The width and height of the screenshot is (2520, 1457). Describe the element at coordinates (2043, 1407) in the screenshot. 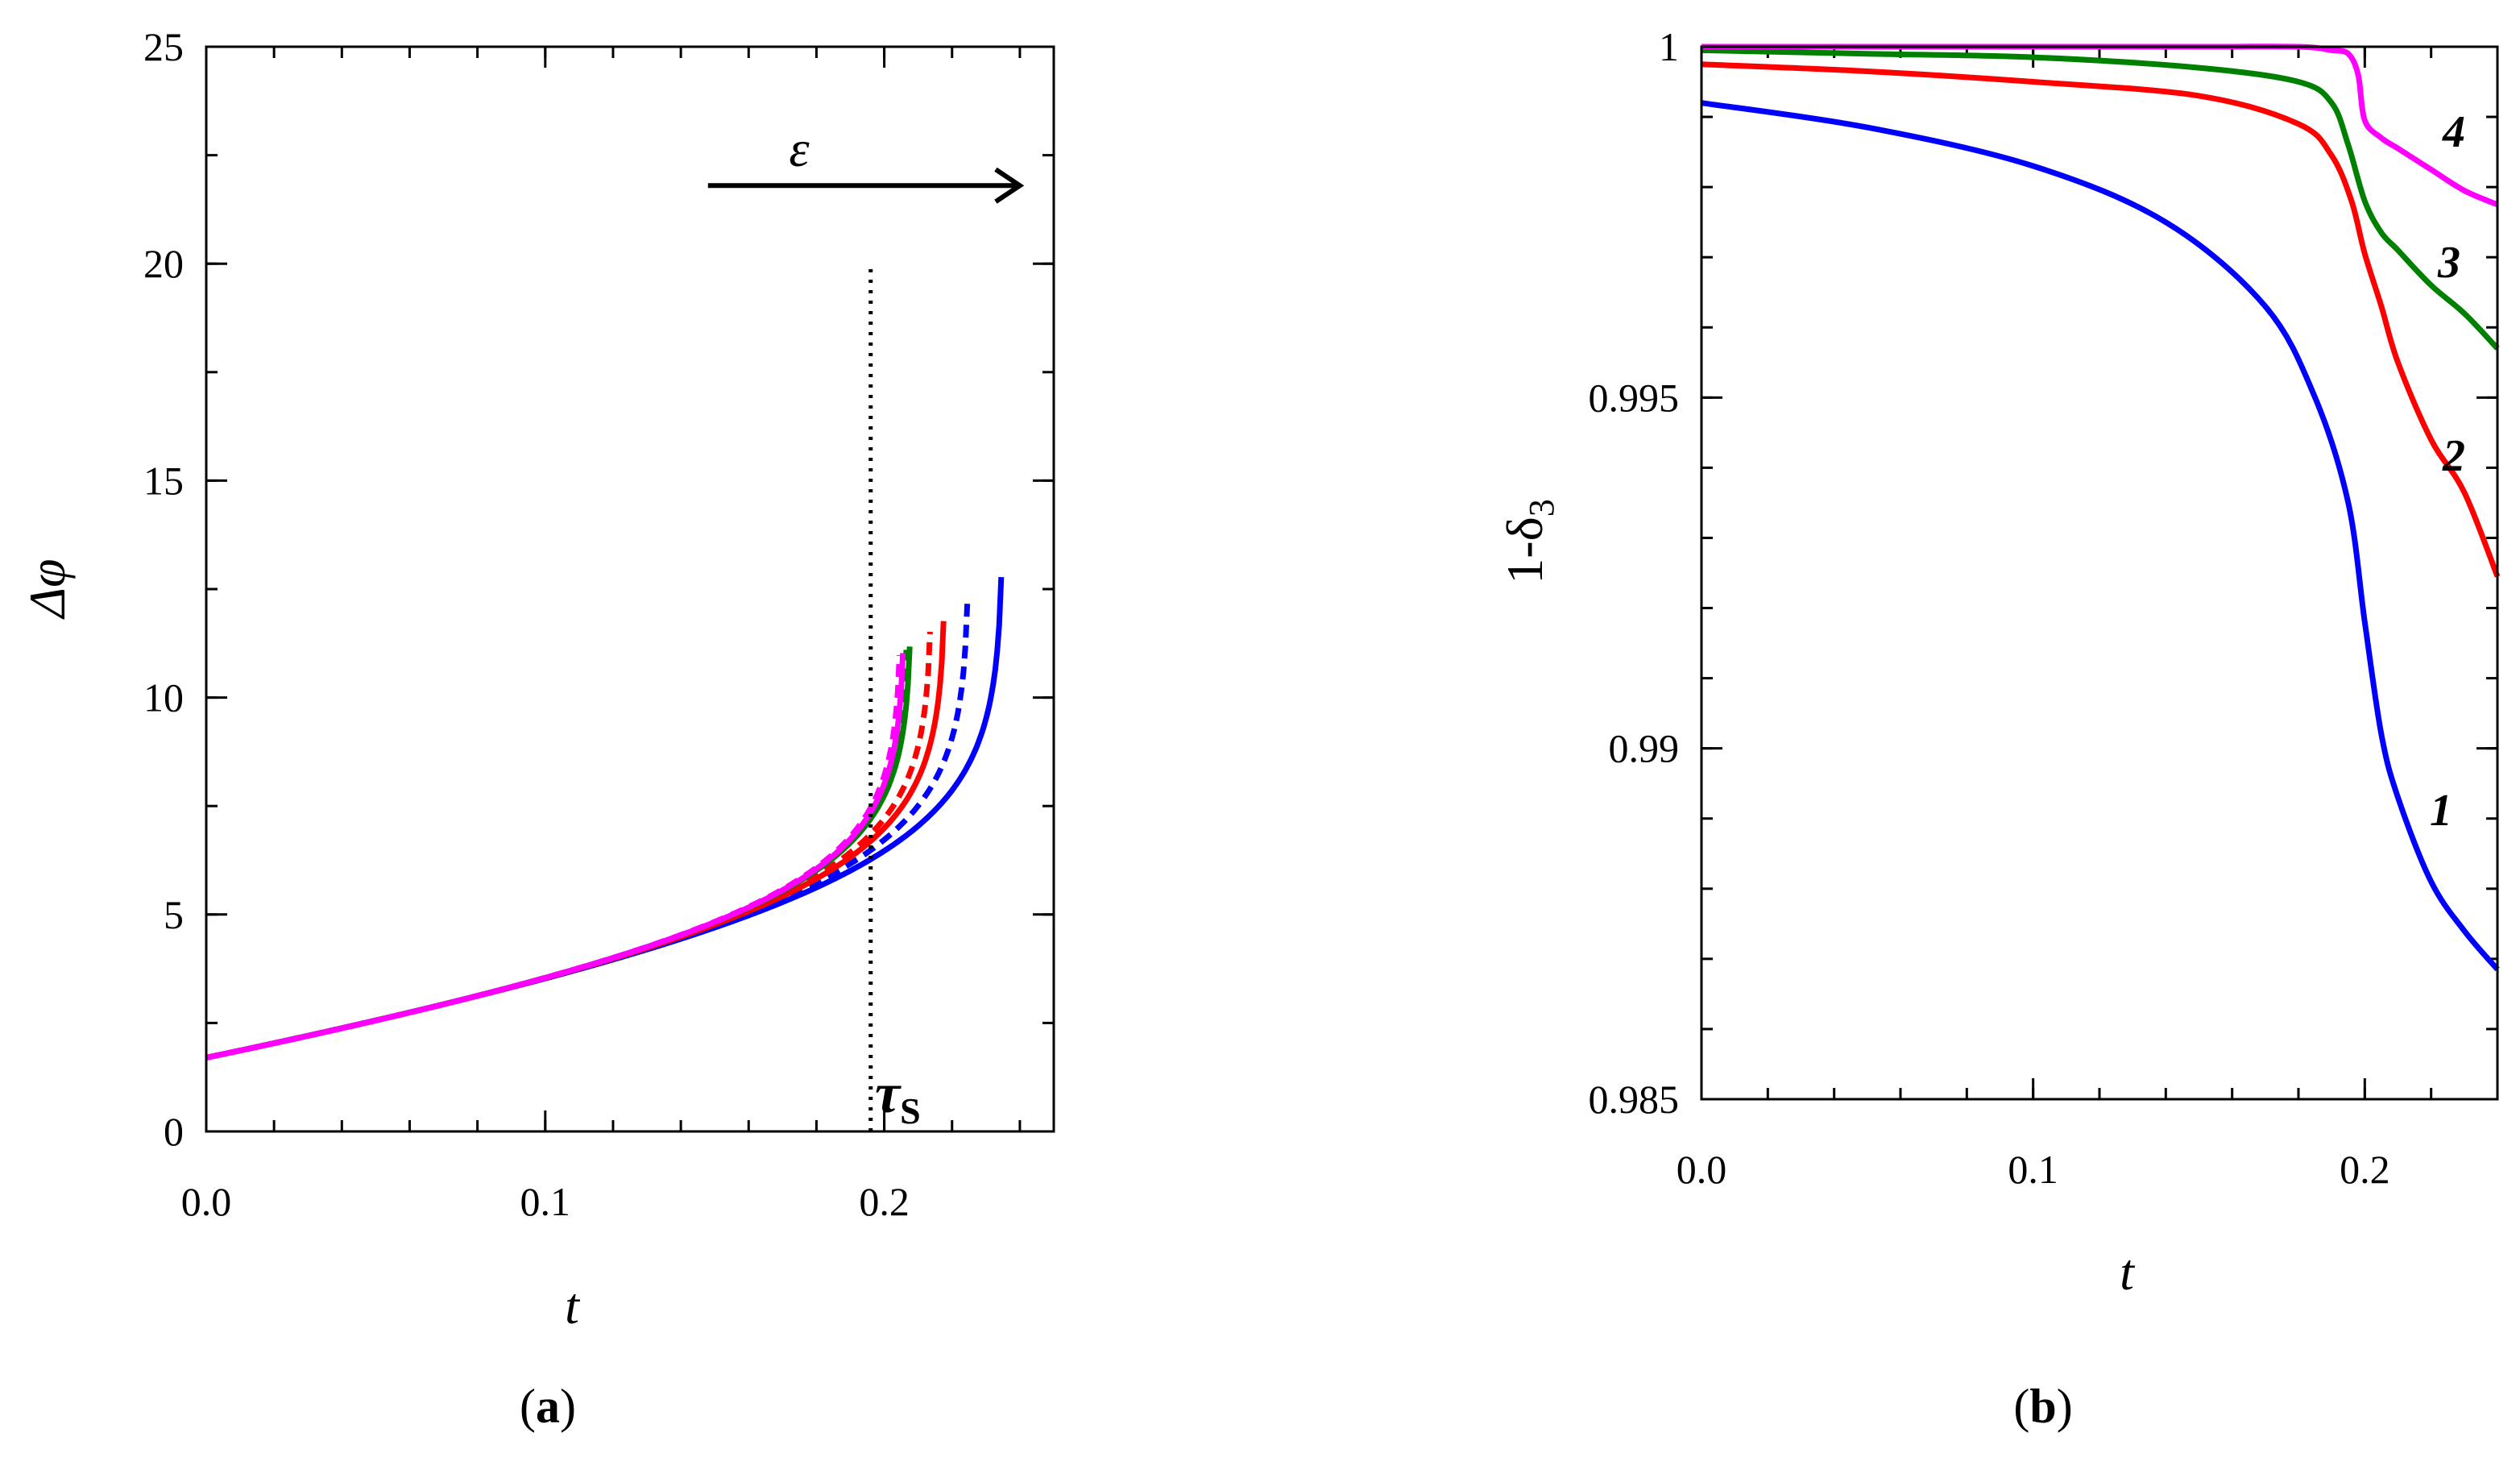

I see `chart-b-panel-label: (b)` at that location.